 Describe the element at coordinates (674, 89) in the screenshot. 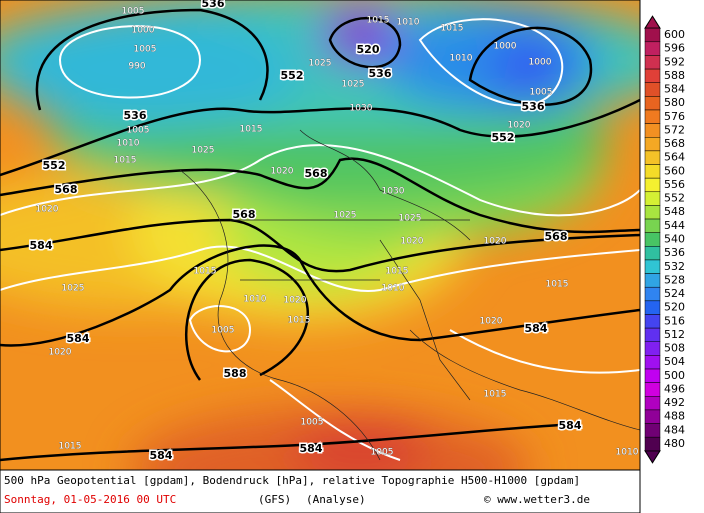

I see `colorbar-label: 584` at that location.